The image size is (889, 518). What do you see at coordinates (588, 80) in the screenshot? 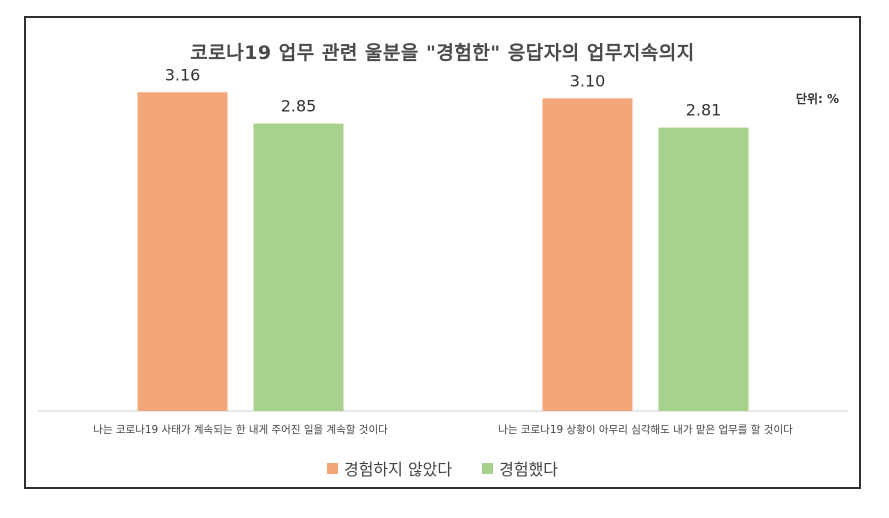
I see `data-label-not-experienced-2: 3.10` at bounding box center [588, 80].